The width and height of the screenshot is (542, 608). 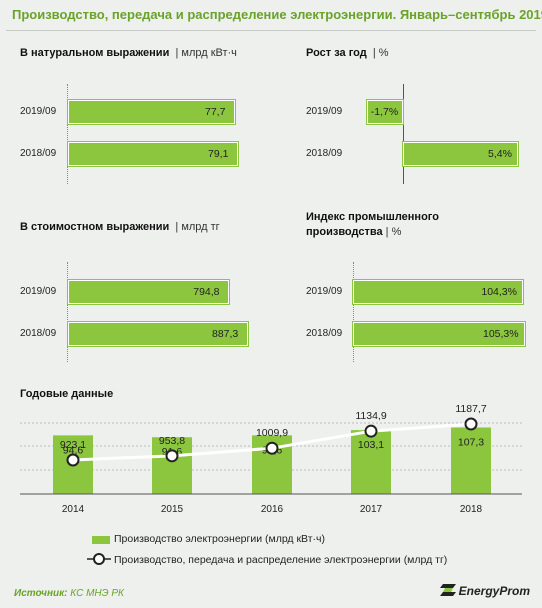 I want to click on source-prefix: Источник:, so click(x=41, y=593).